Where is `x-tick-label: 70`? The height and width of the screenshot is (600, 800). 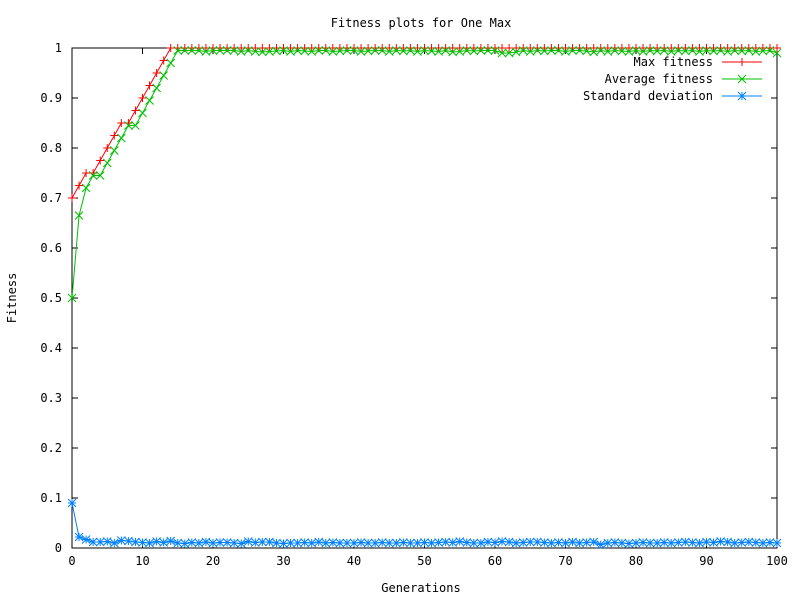
x-tick-label: 70 is located at coordinates (565, 561).